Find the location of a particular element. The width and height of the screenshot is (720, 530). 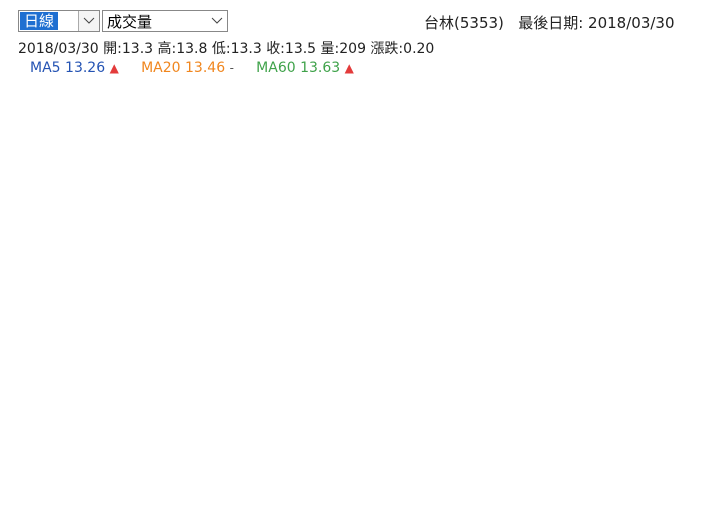

info-label: 開: is located at coordinates (112, 49).